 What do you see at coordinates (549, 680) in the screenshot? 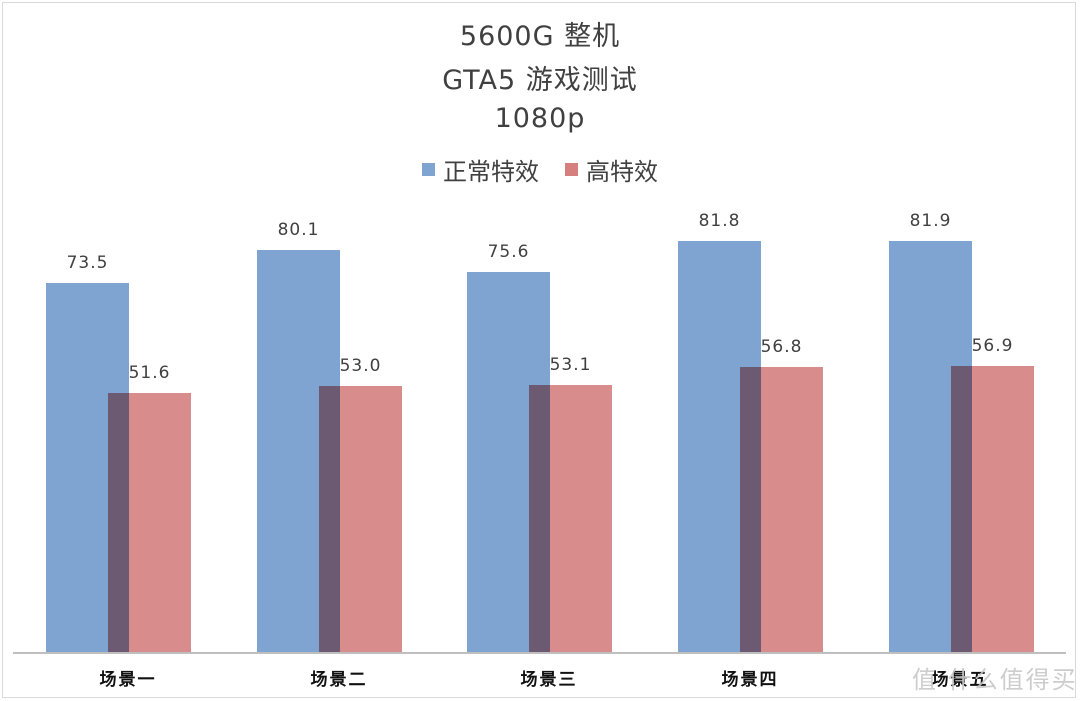
I see `category-label-3: 场景三` at bounding box center [549, 680].